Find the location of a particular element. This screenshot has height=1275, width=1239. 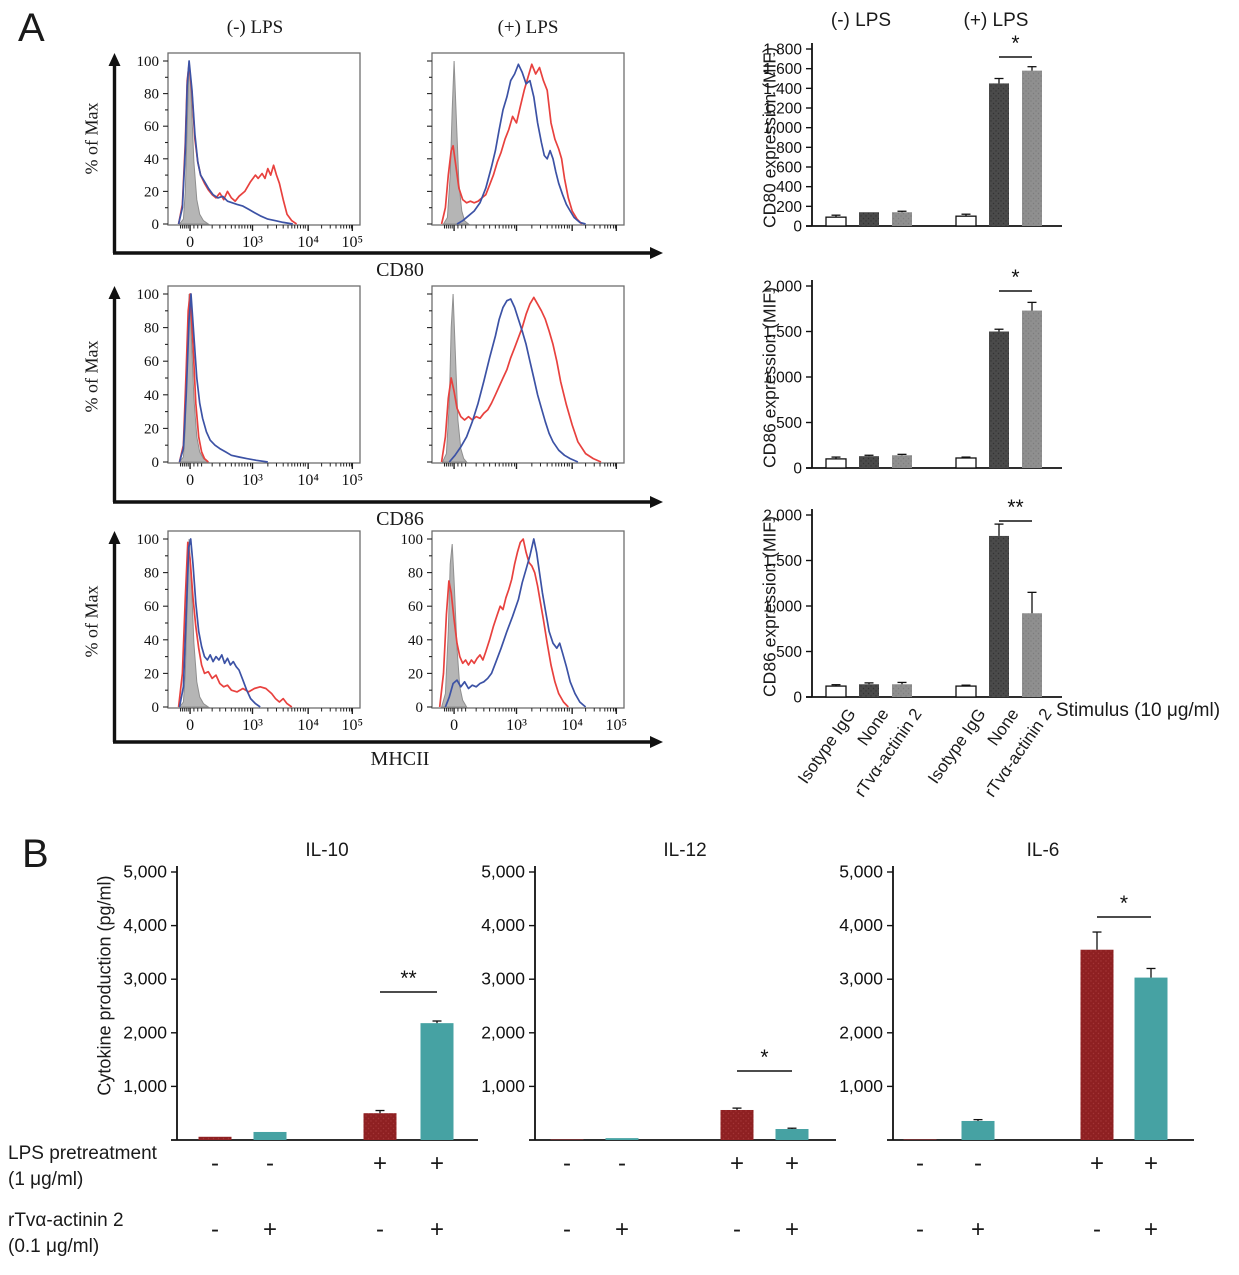

svg-text: 10⁵ is located at coordinates (617, 725).